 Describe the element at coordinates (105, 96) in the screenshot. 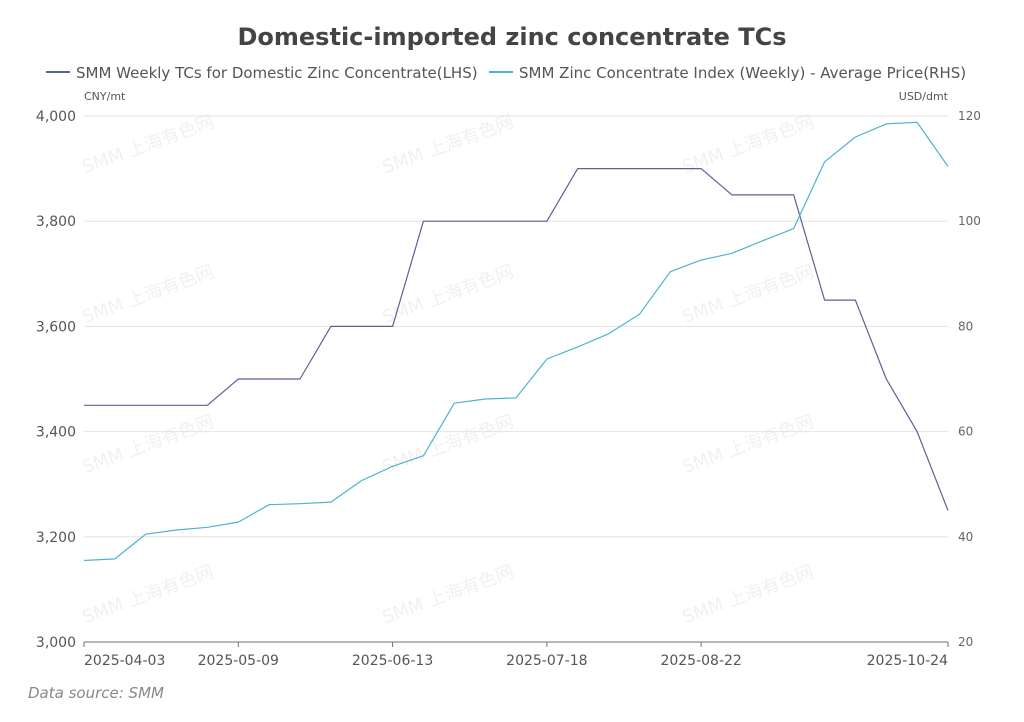

I see `left-axis-unit: CNY/mt` at that location.